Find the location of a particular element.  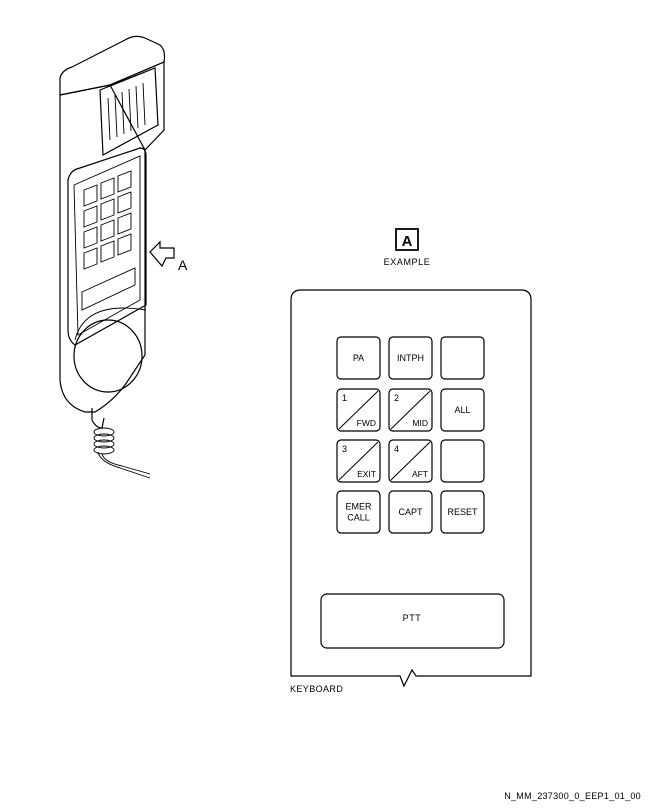

keypad-panel is located at coordinates (107, 246).